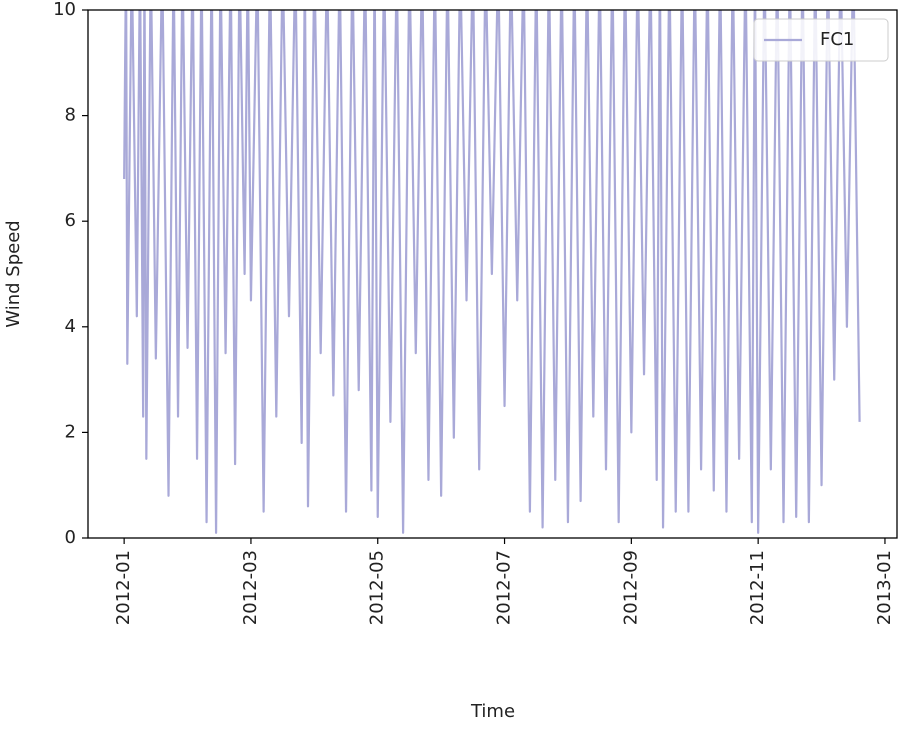 The width and height of the screenshot is (905, 729). I want to click on x-axis-label: Time, so click(492, 711).